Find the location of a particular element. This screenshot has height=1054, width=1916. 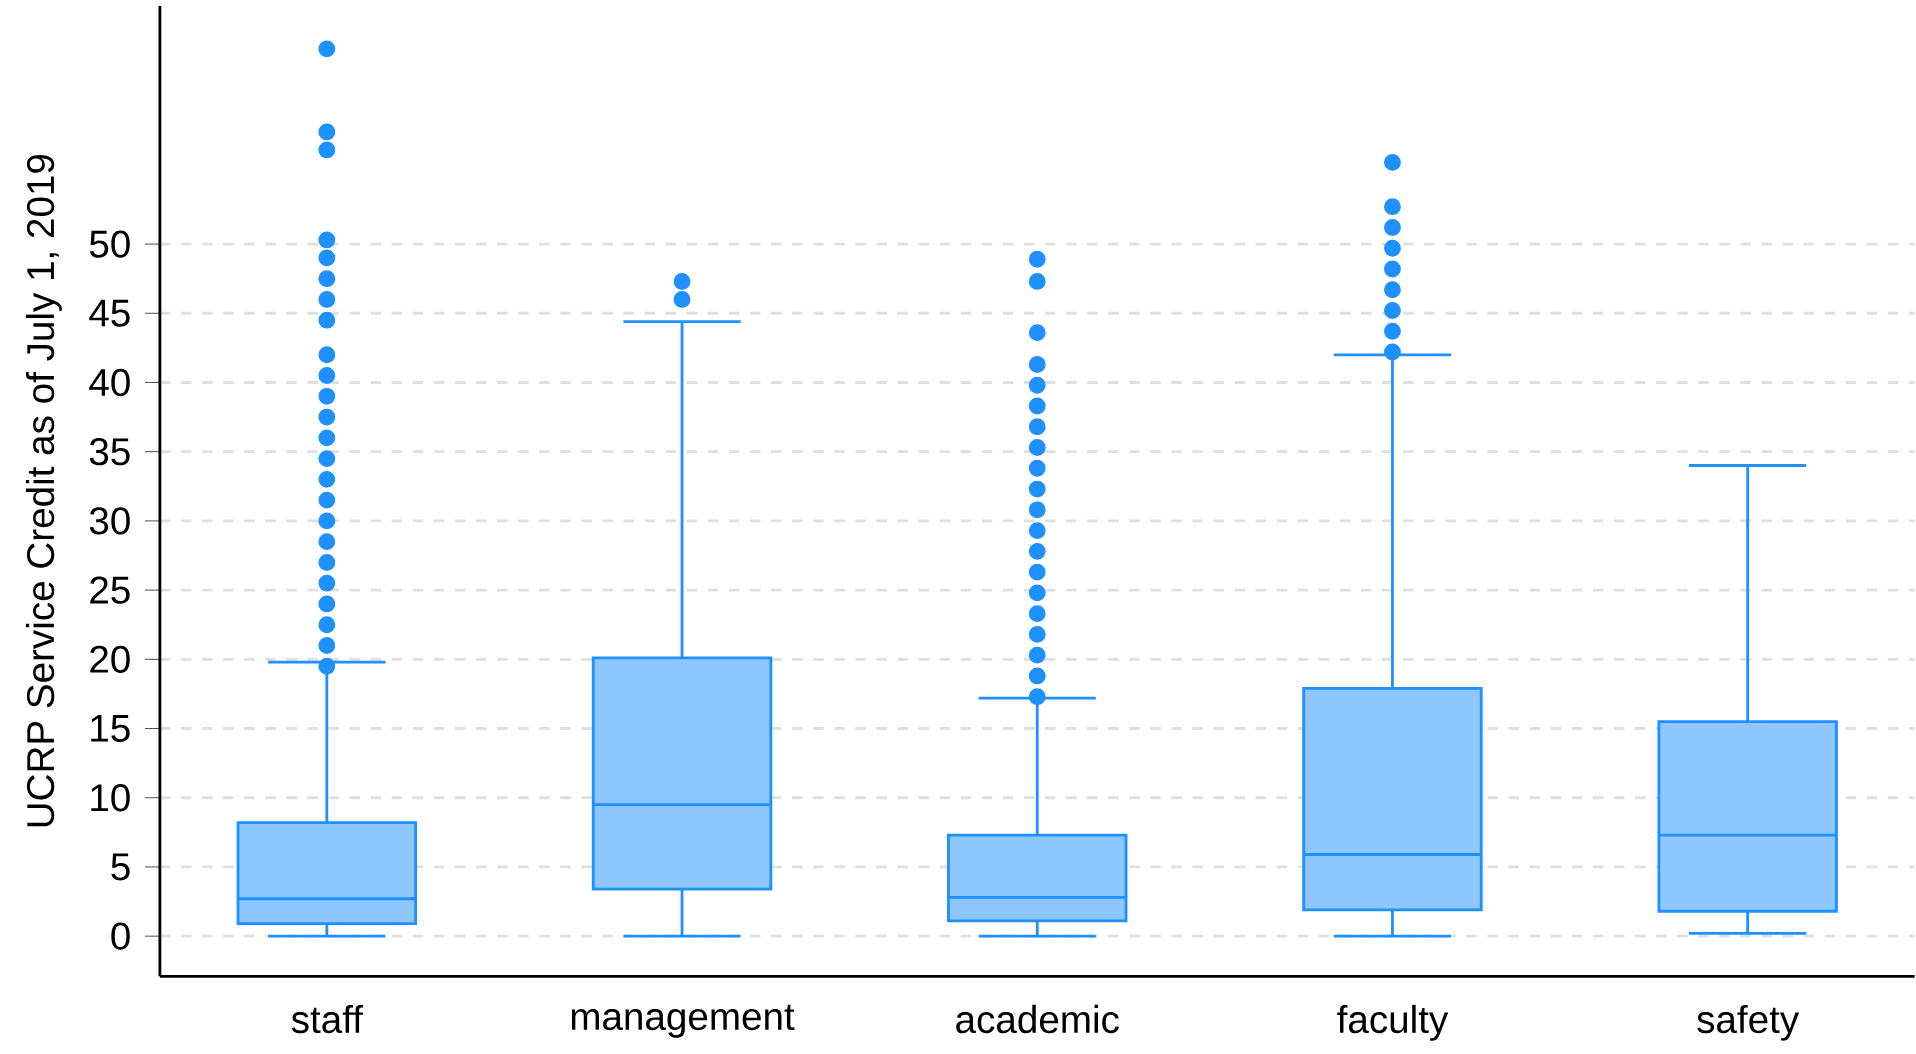

y-tick-label: 30 is located at coordinates (109, 521).